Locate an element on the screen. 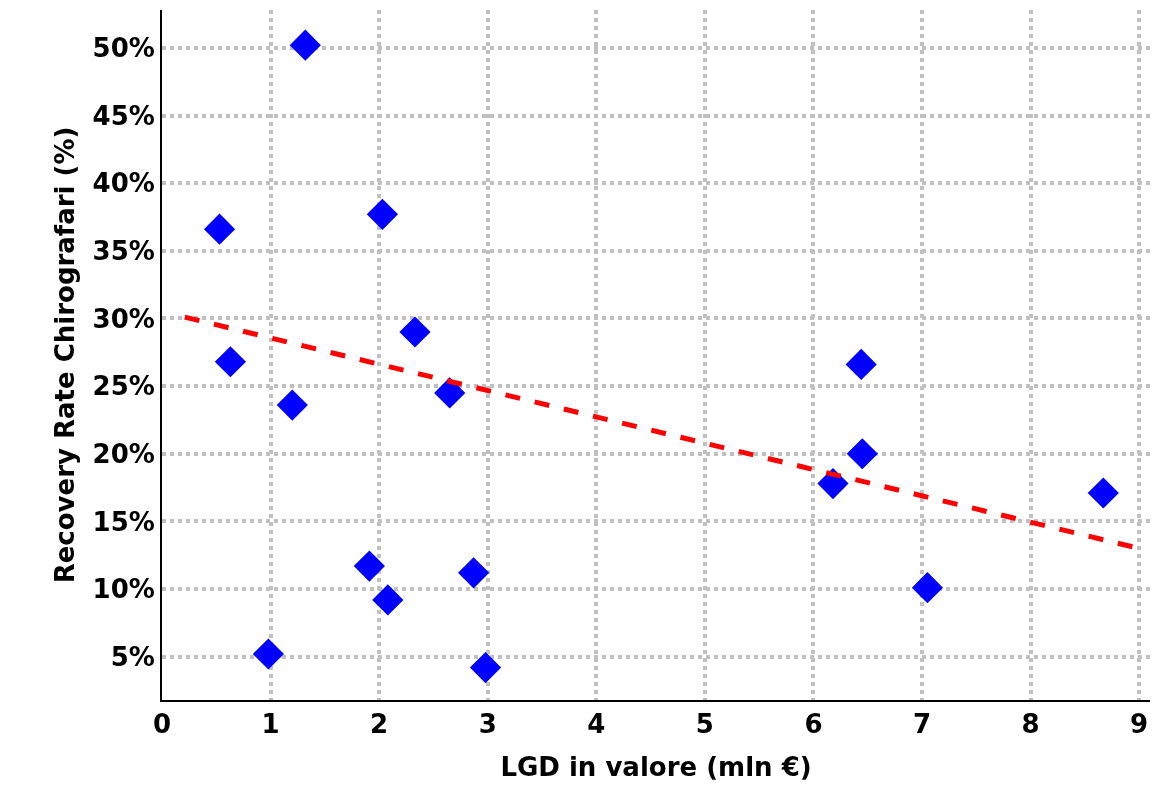 Image resolution: width=1155 pixels, height=809 pixels. y-tick-label: 40% is located at coordinates (123, 183).